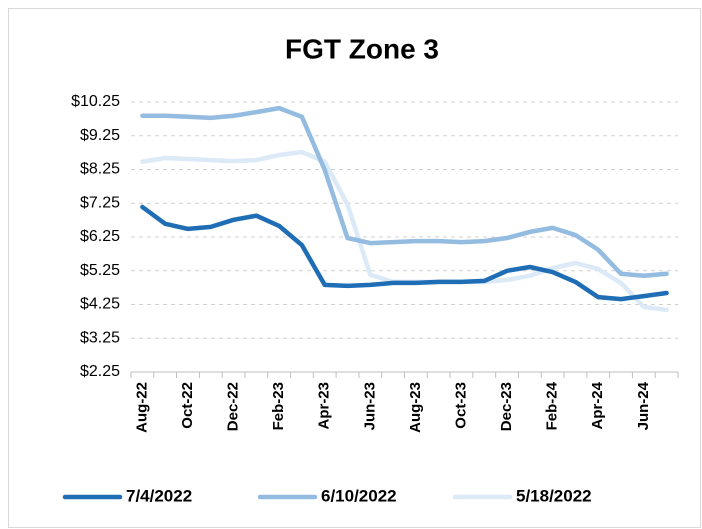 This screenshot has height=529, width=702. What do you see at coordinates (362, 48) in the screenshot?
I see `chart-title: FGT Zone 3` at bounding box center [362, 48].